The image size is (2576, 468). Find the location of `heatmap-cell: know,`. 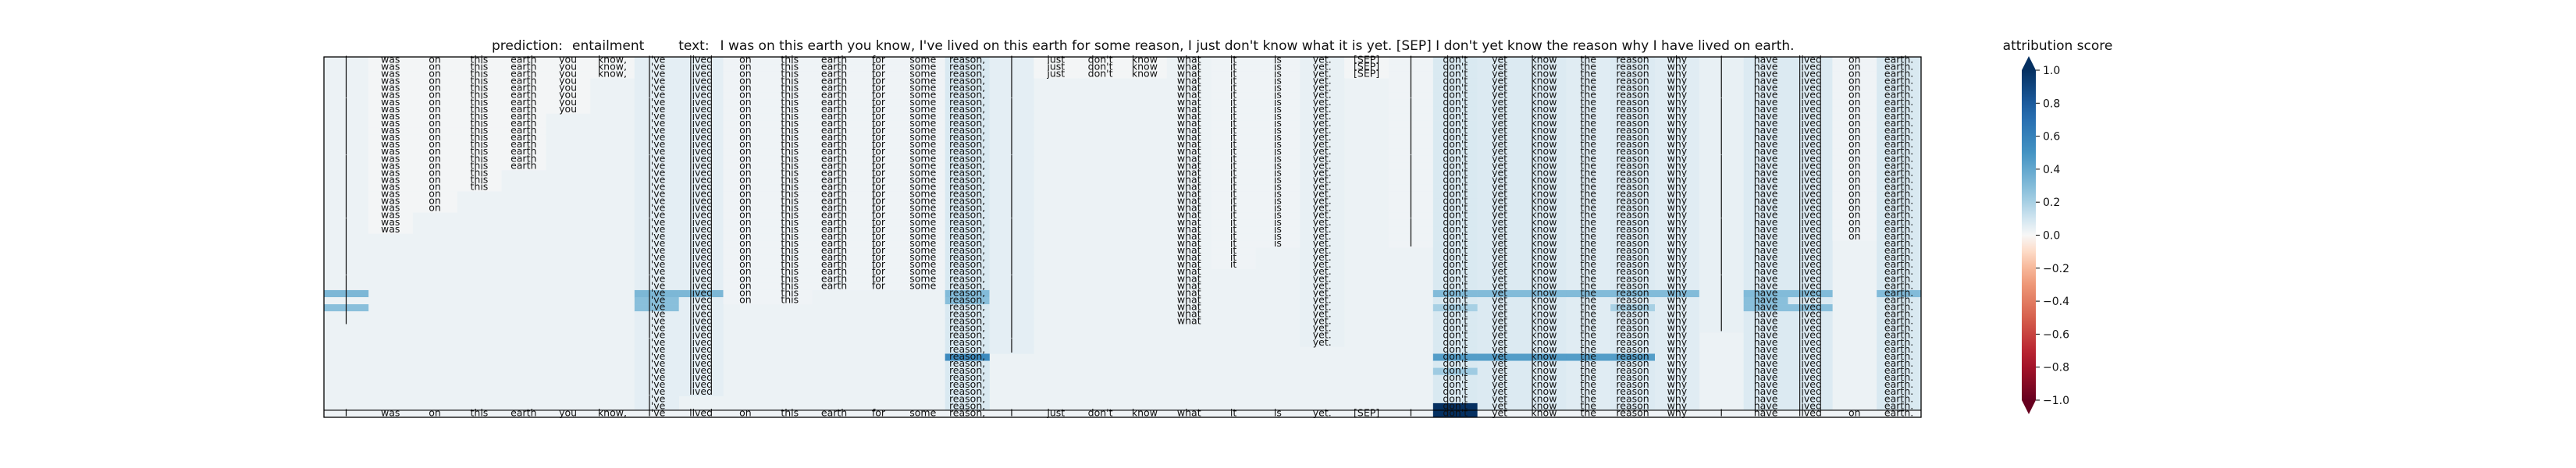

heatmap-cell: know, is located at coordinates (612, 59).